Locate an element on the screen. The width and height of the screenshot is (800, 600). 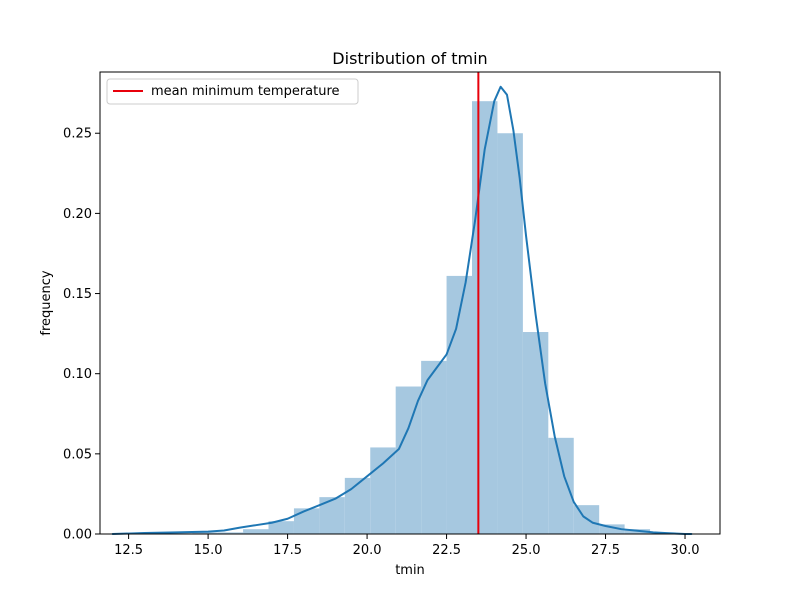
legend-mean-label: mean minimum temperature is located at coordinates (245, 91).